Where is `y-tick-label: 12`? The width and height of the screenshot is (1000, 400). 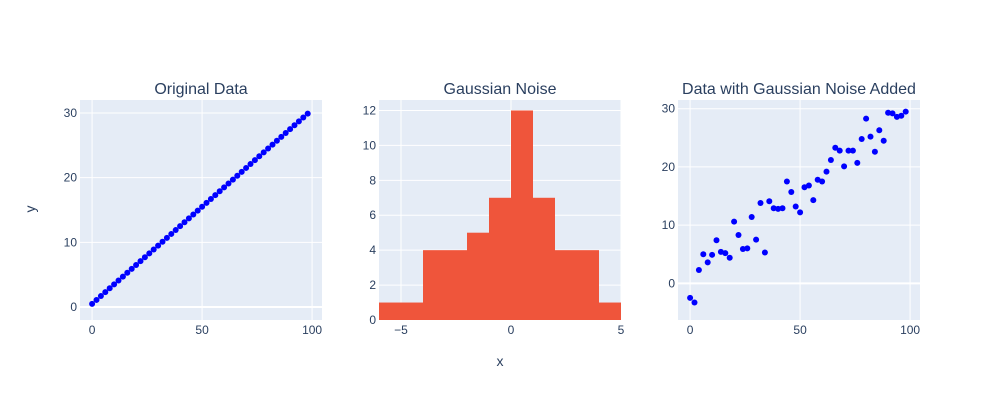 y-tick-label: 12 is located at coordinates (370, 110).